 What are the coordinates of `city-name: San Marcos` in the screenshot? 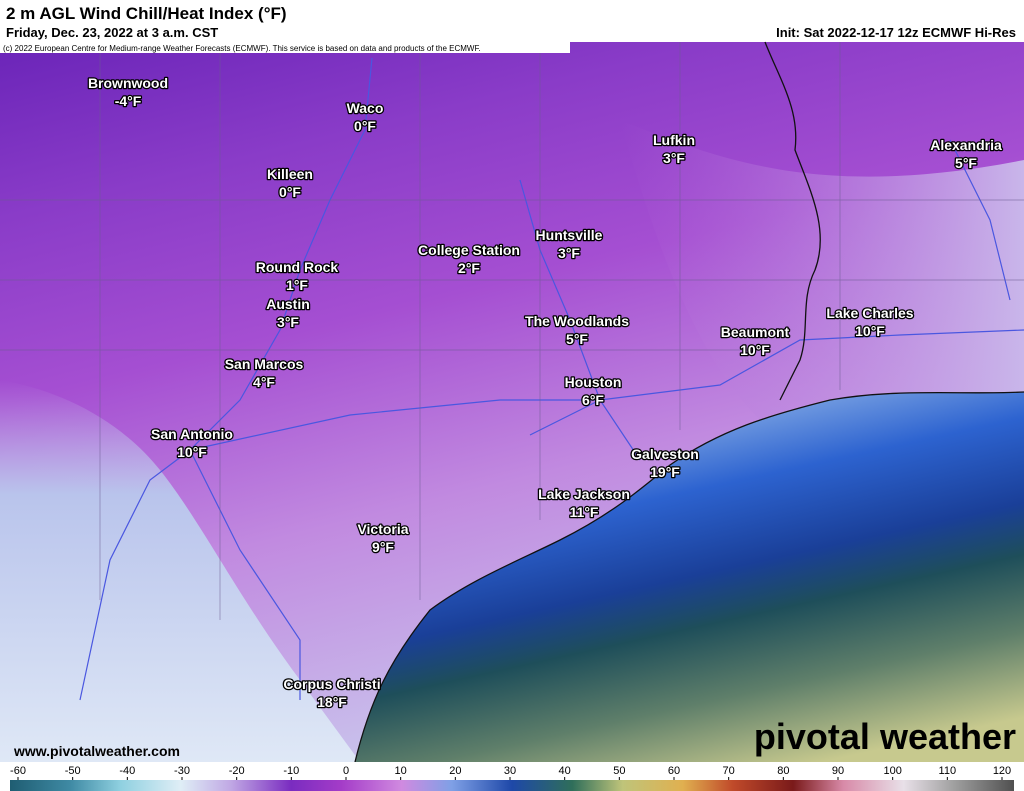 It's located at (264, 364).